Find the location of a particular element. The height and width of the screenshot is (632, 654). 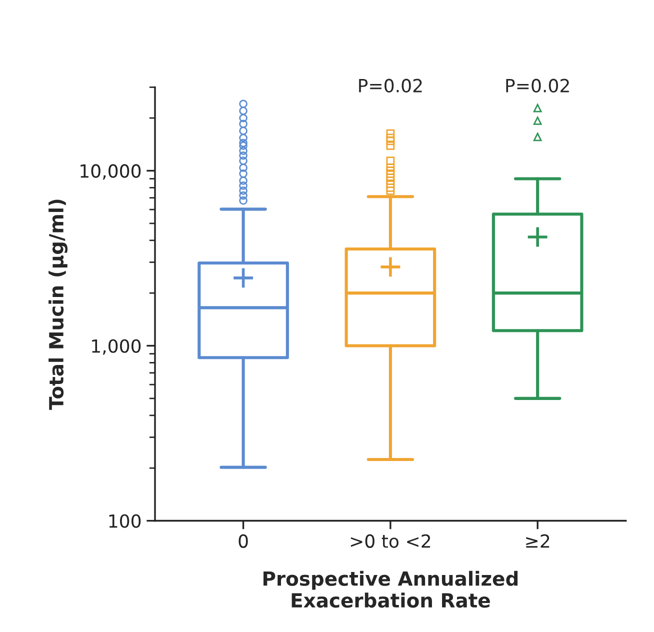

y-tick-label: 1,000 is located at coordinates (116, 347).